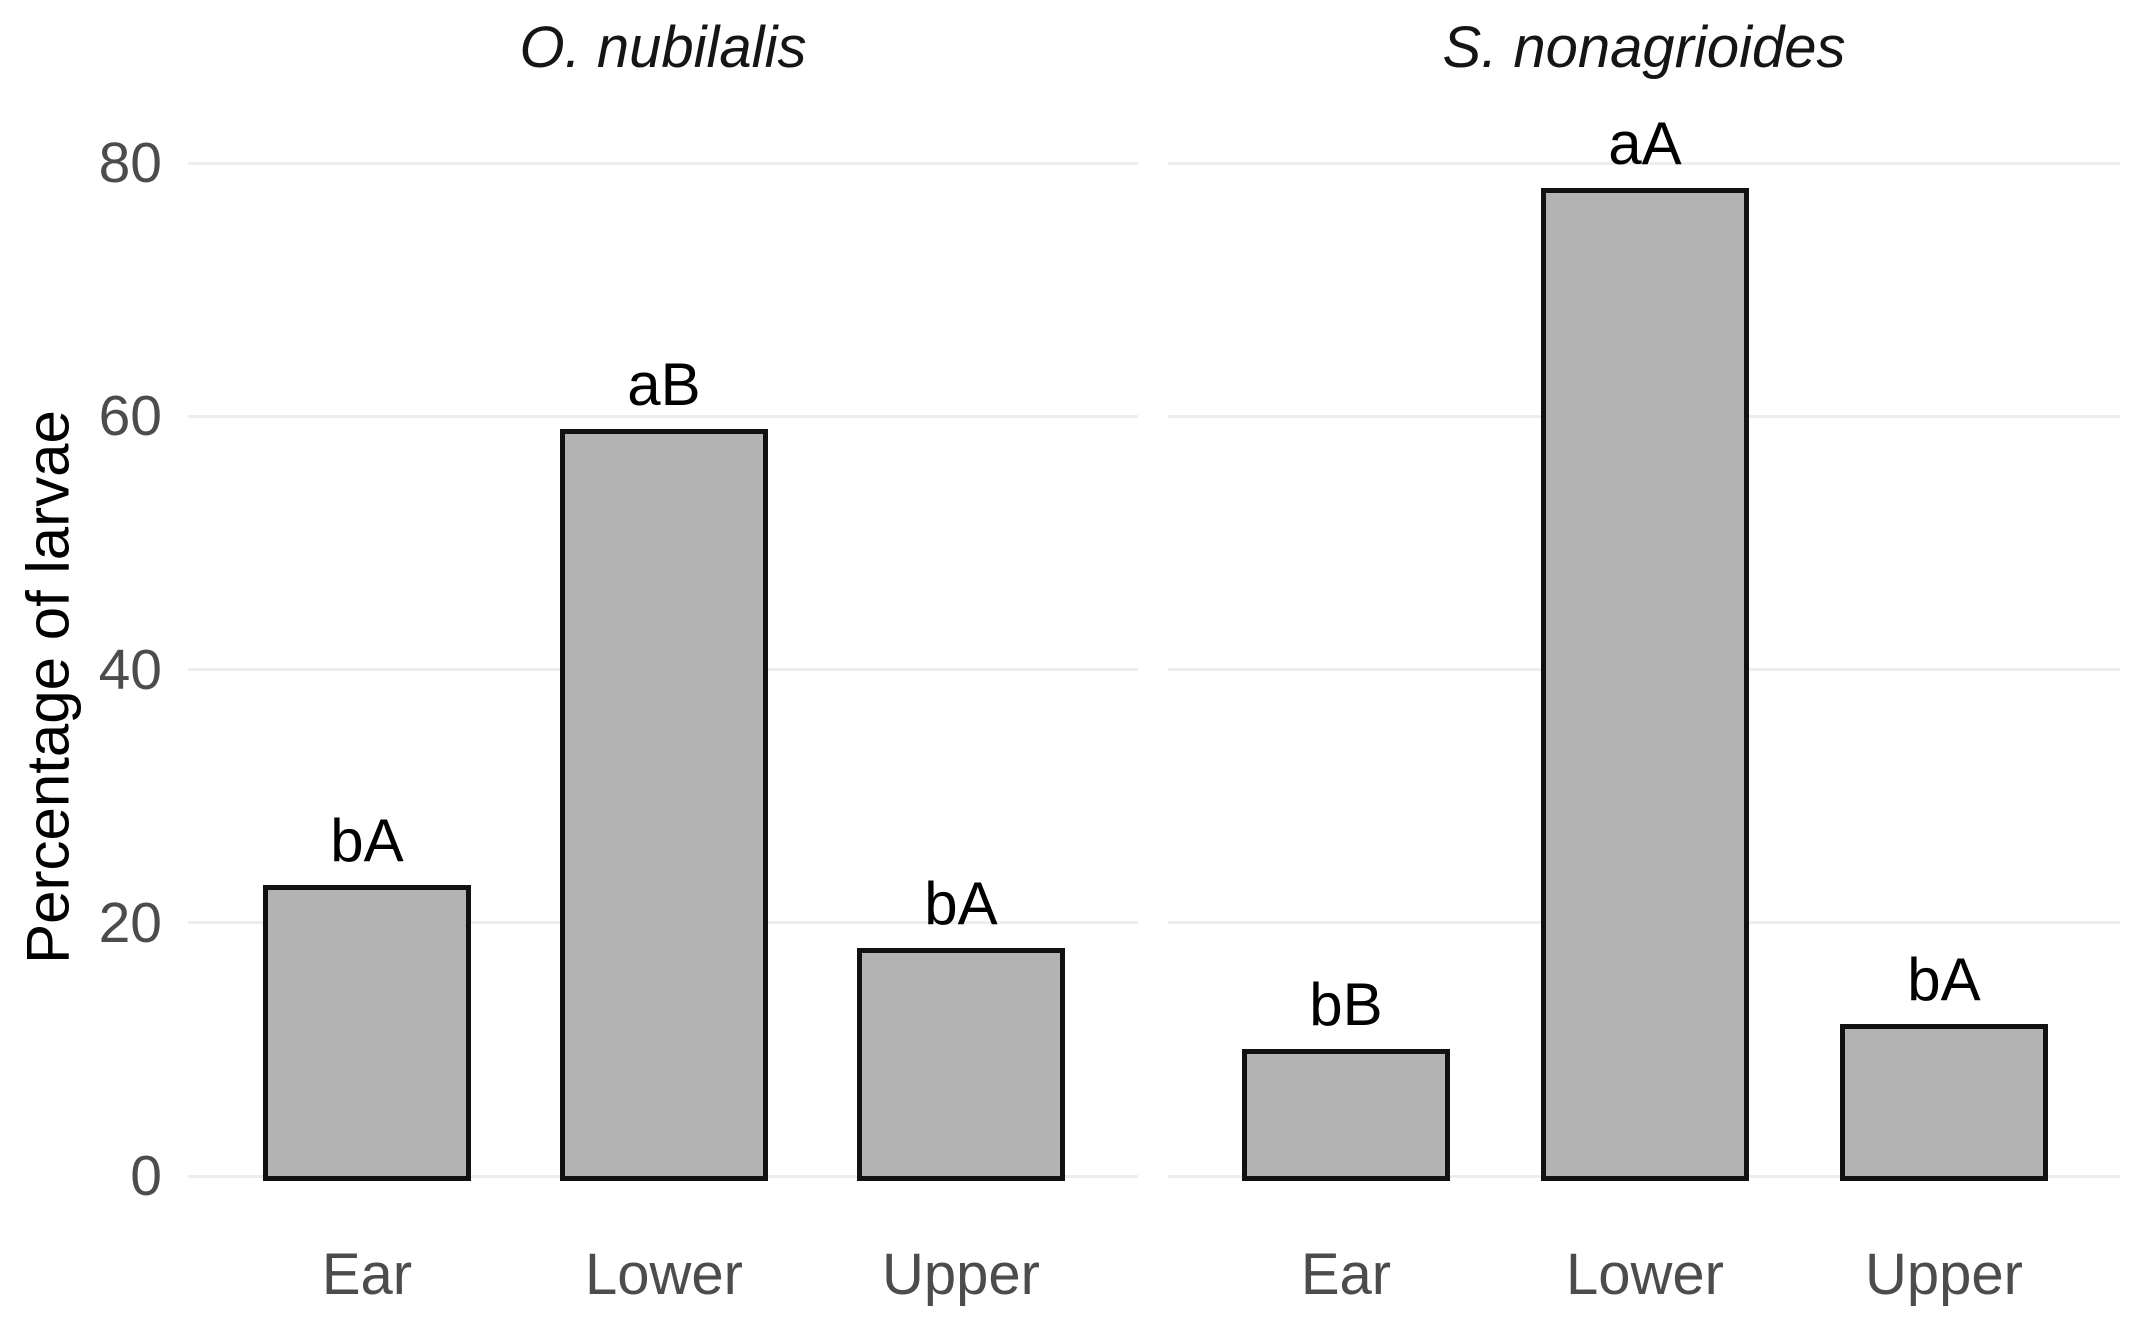 The image size is (2150, 1332). I want to click on sig-letter-lower-panel1: aA, so click(1645, 144).